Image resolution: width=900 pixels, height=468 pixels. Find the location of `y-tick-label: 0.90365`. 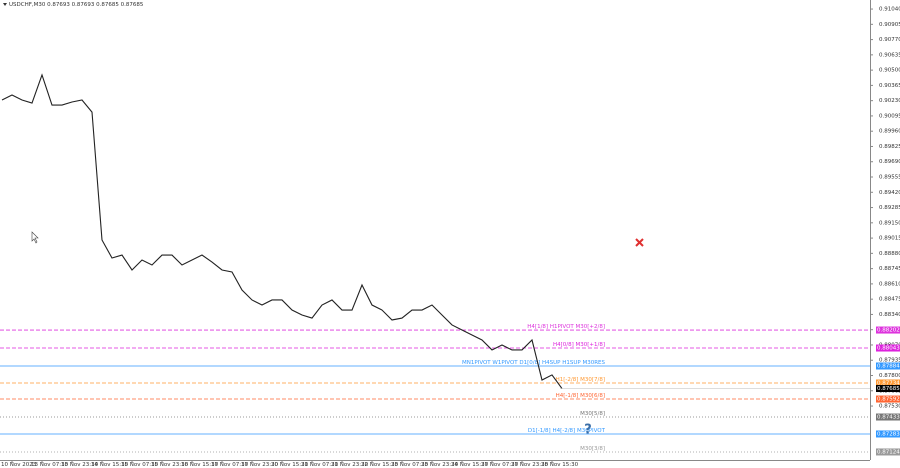

y-tick-label: 0.90365 is located at coordinates (889, 86).